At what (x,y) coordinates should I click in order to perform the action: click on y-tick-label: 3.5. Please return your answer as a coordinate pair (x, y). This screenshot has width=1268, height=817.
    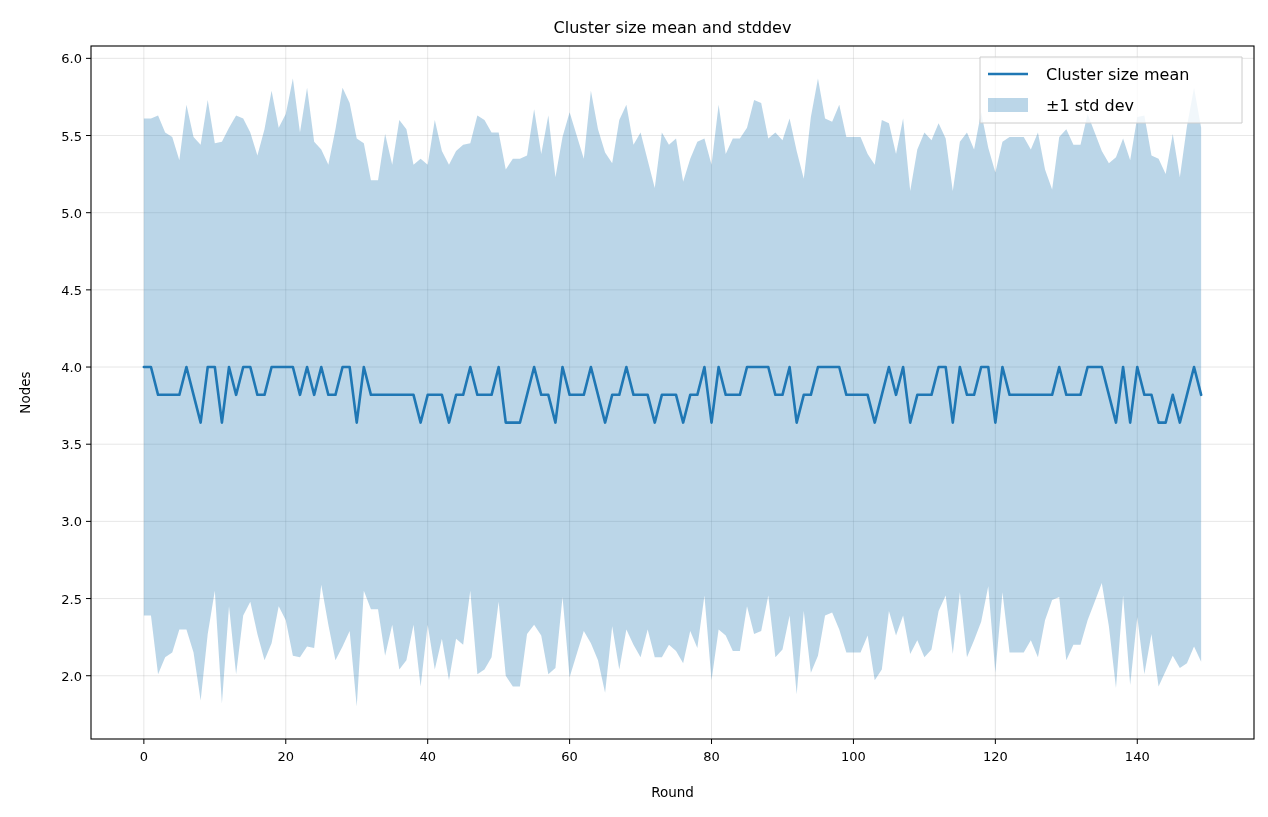
    Looking at the image, I should click on (71, 445).